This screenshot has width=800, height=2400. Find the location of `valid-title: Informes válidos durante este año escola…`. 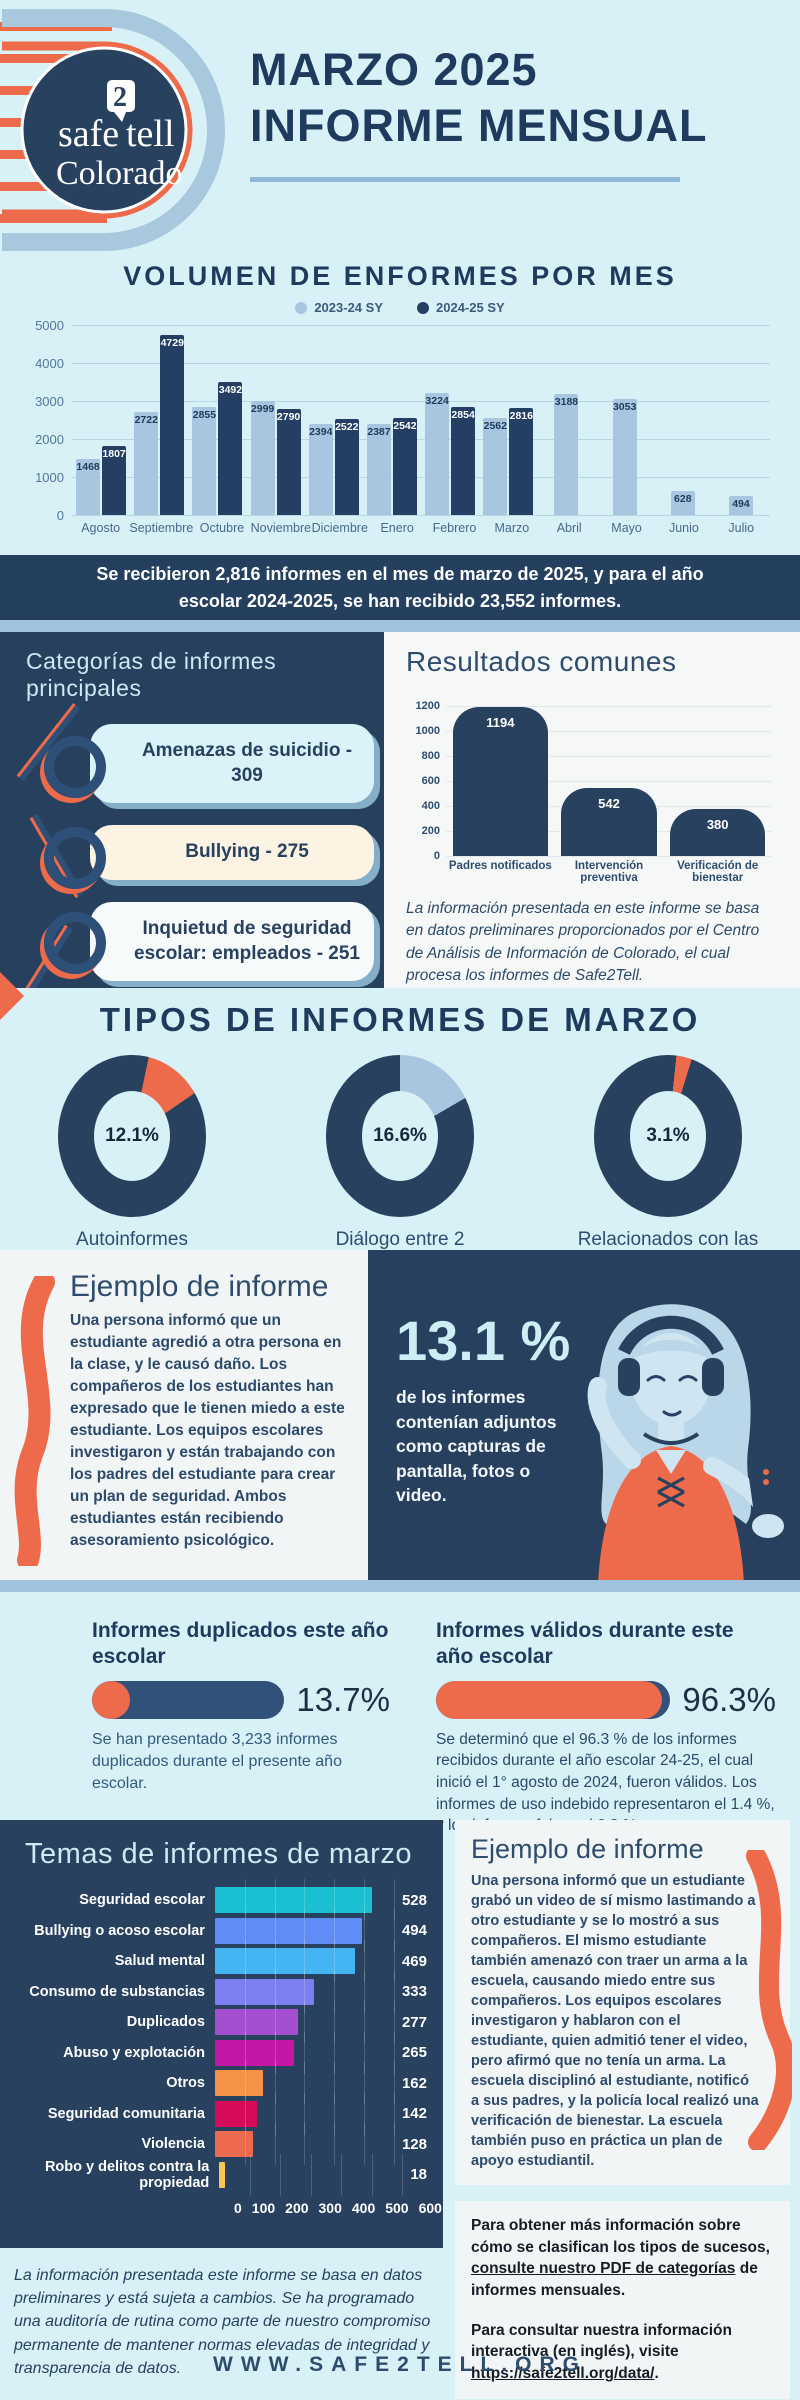

valid-title: Informes válidos durante este año escola… is located at coordinates (585, 1644).